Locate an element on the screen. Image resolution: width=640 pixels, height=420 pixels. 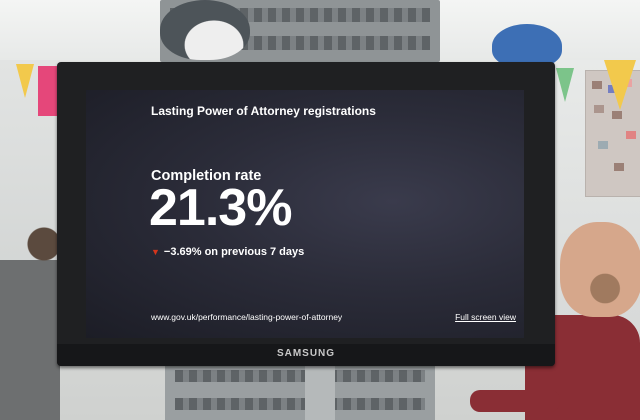
octopus-plush-toy is located at coordinates (527, 46).